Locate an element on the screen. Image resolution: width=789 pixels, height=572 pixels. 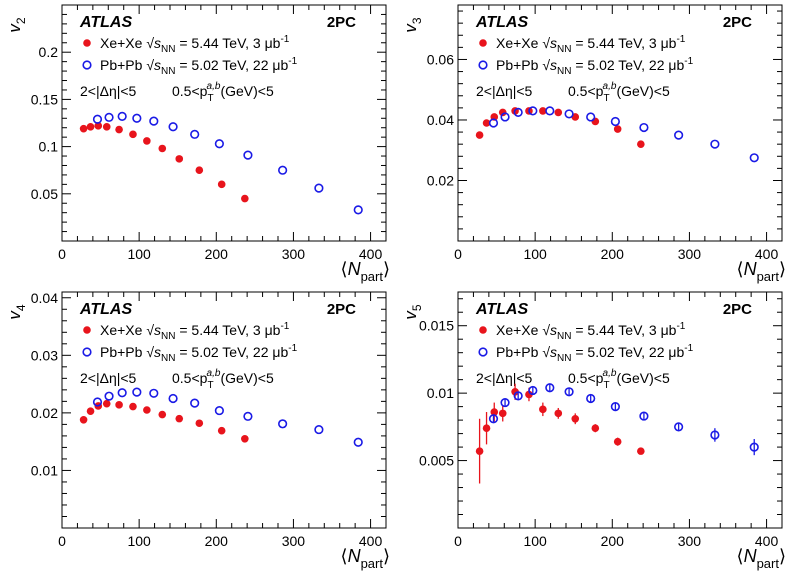
cut-pt-sub: T is located at coordinates (210, 385).